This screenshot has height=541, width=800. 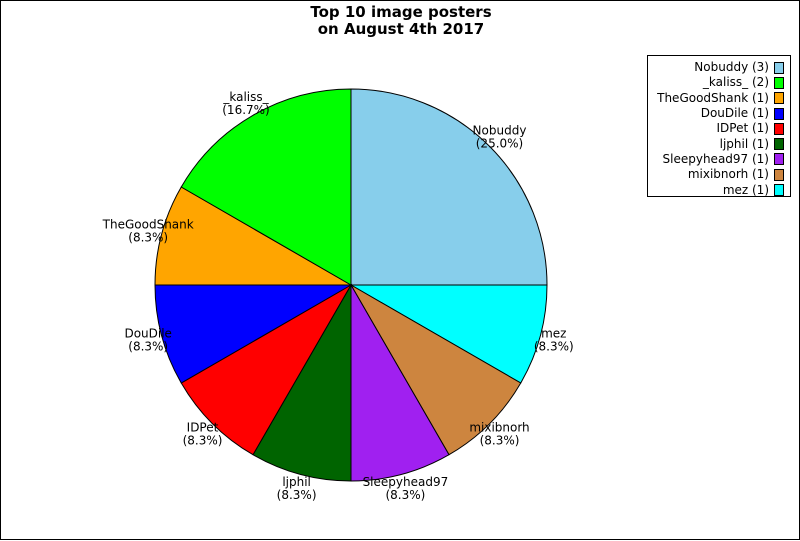 I want to click on slice-label-percent-4: (8.3%), so click(x=297, y=495).